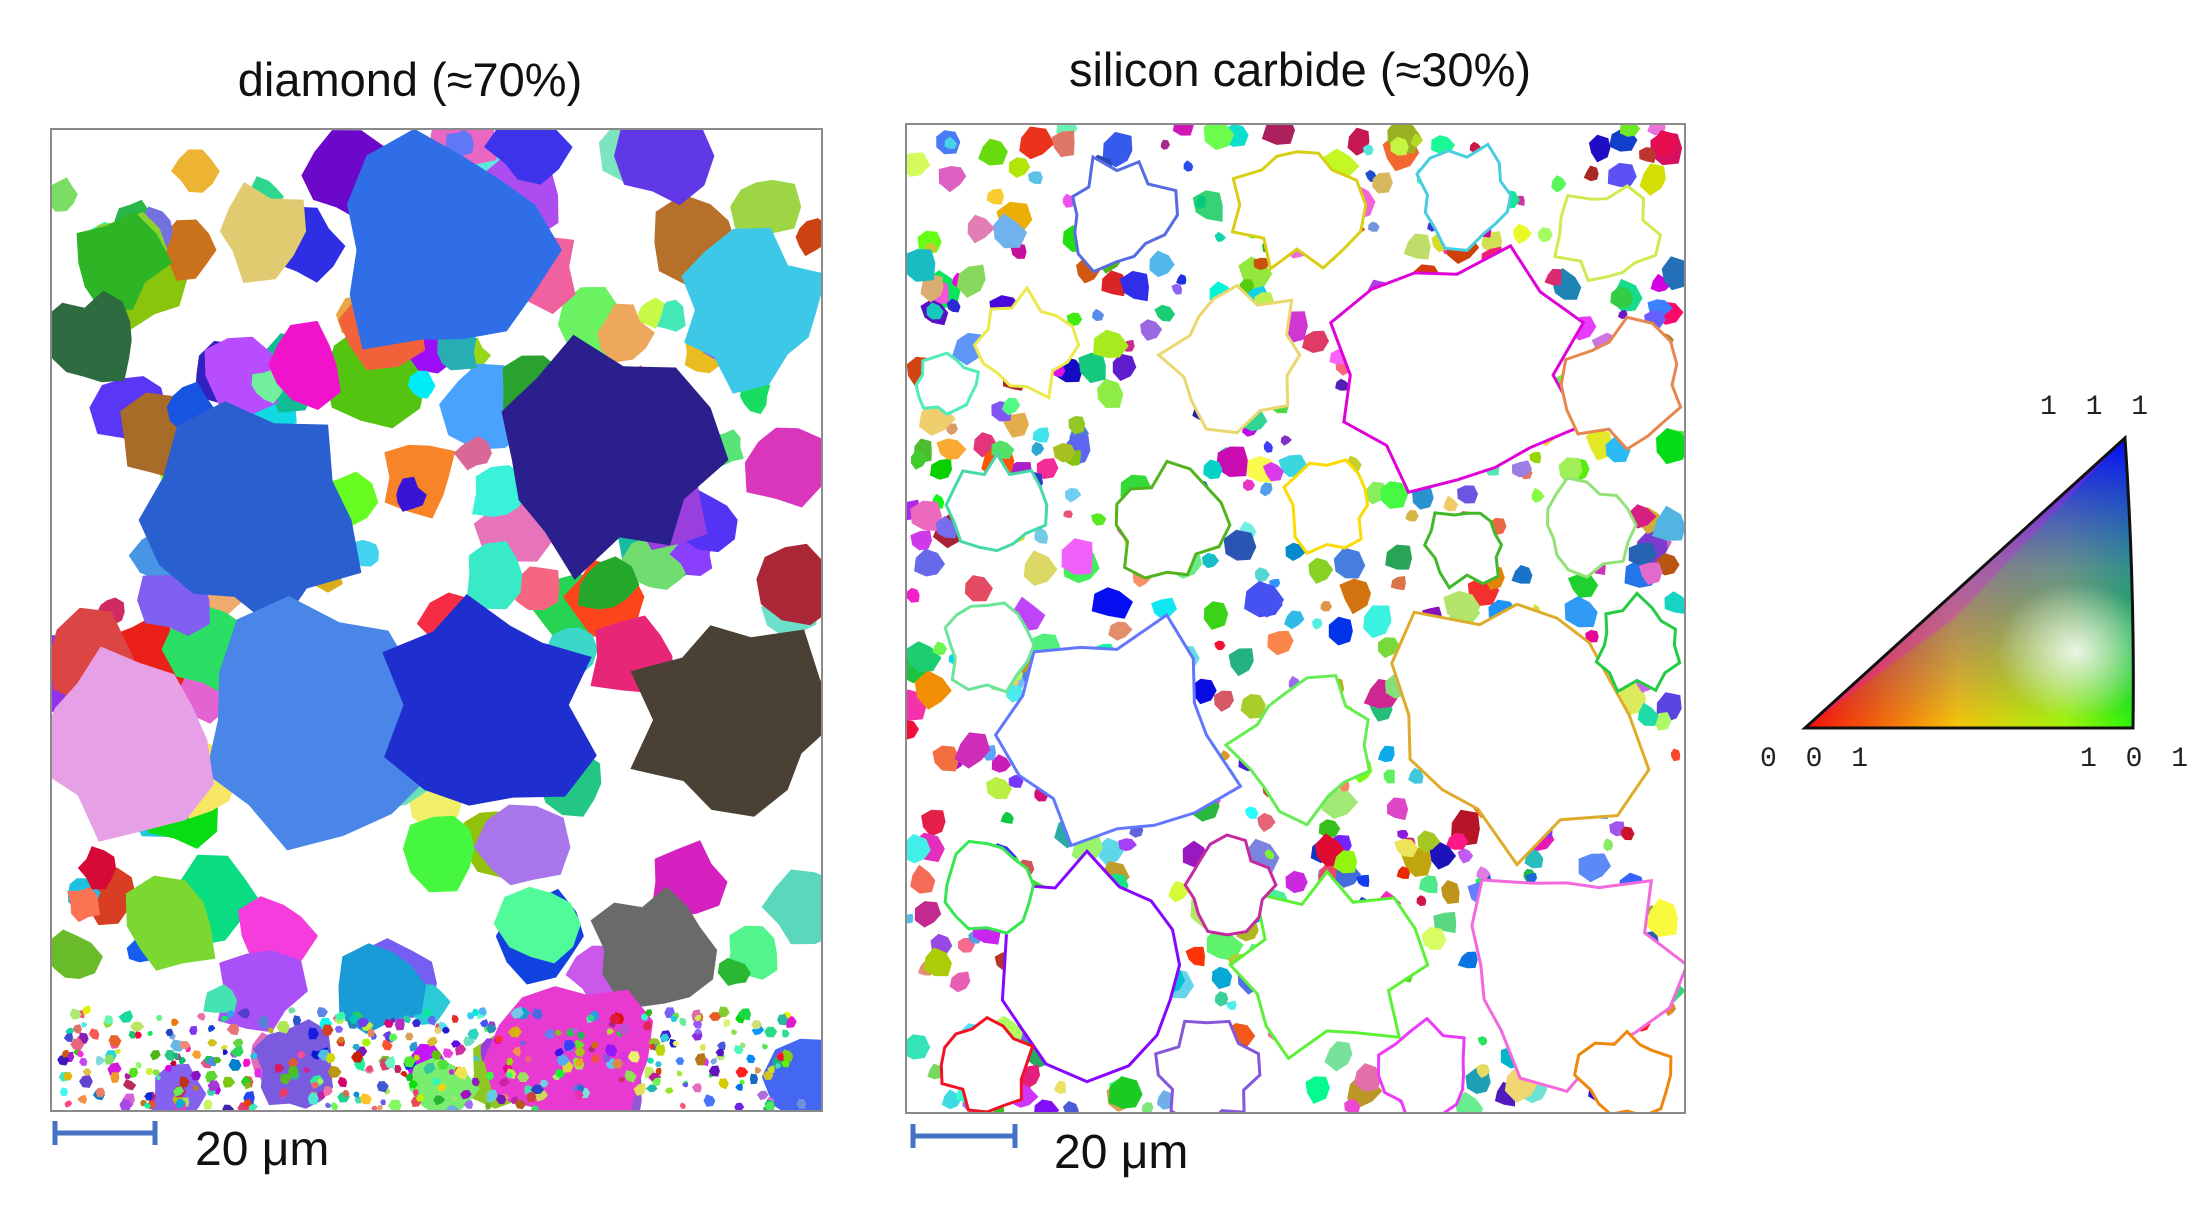  What do you see at coordinates (1121, 1152) in the screenshot?
I see `sic-scale-bar-label: 20 μm` at bounding box center [1121, 1152].